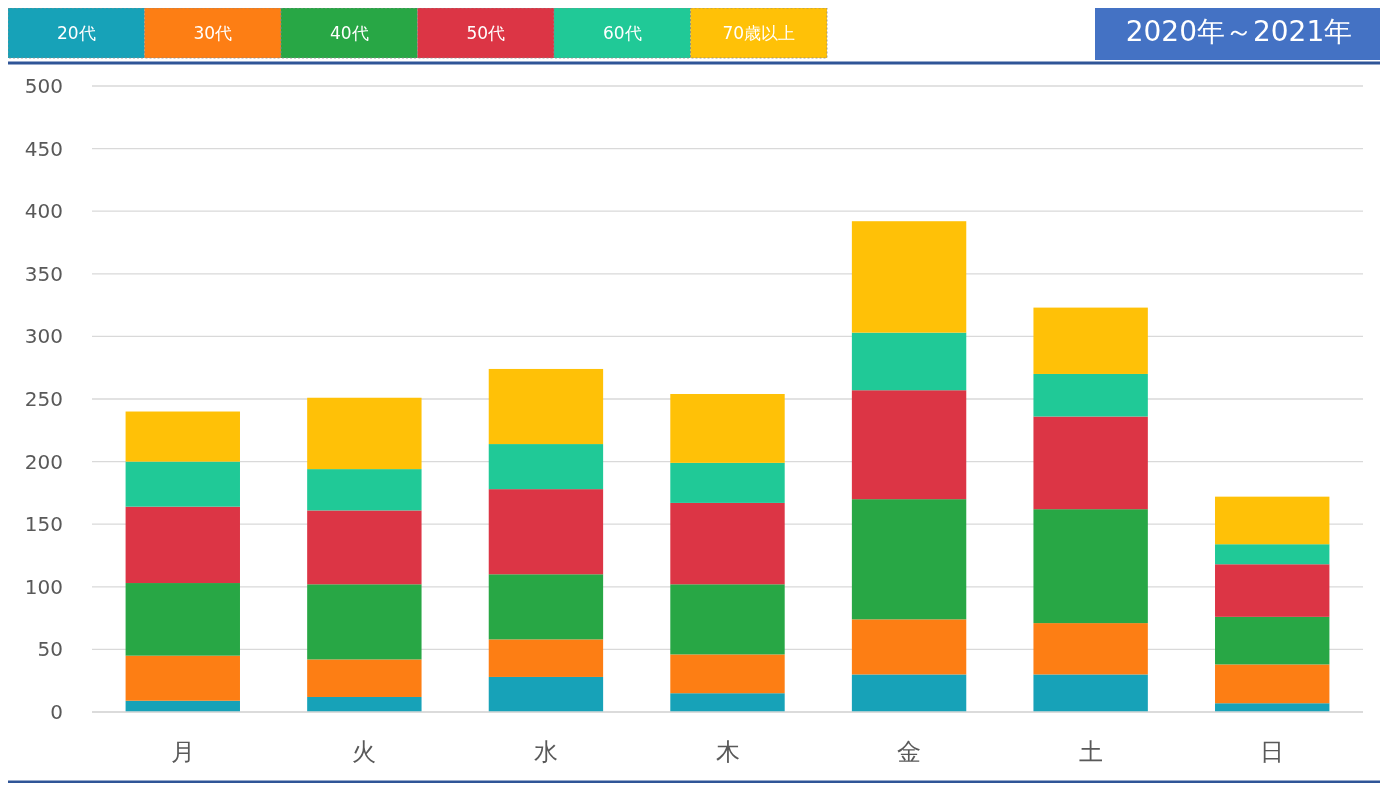 This screenshot has height=791, width=1388. What do you see at coordinates (76, 33) in the screenshot?
I see `text: 20代` at bounding box center [76, 33].